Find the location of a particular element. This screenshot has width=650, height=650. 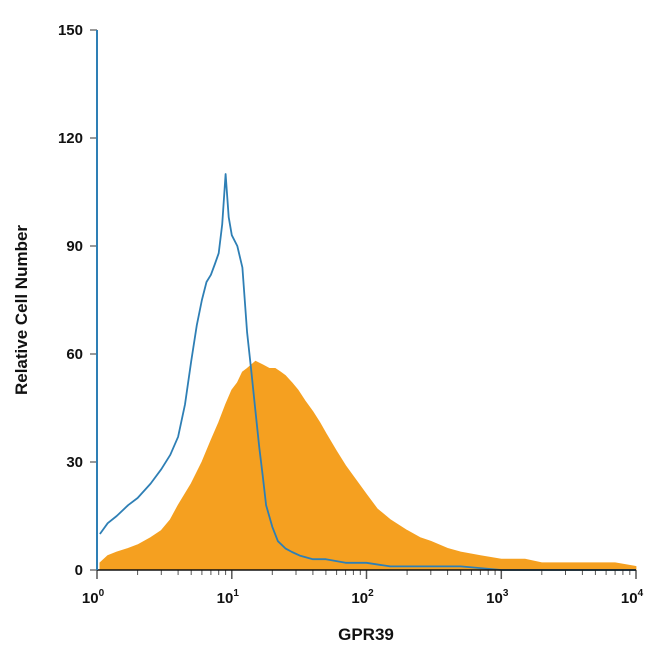

x-tick-label: 10² is located at coordinates (362, 597).